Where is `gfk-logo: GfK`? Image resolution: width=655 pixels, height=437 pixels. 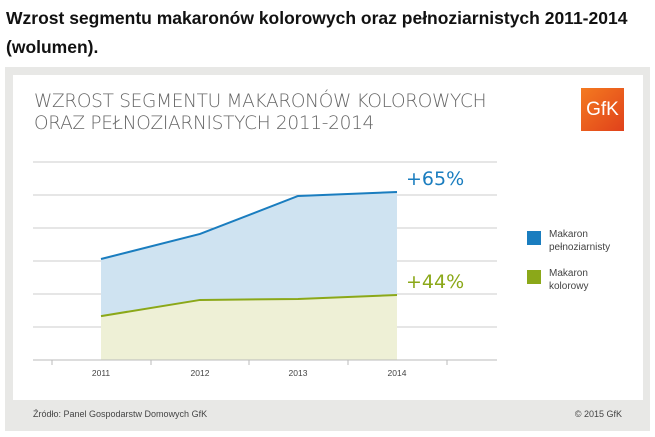
gfk-logo: GfK is located at coordinates (602, 109).